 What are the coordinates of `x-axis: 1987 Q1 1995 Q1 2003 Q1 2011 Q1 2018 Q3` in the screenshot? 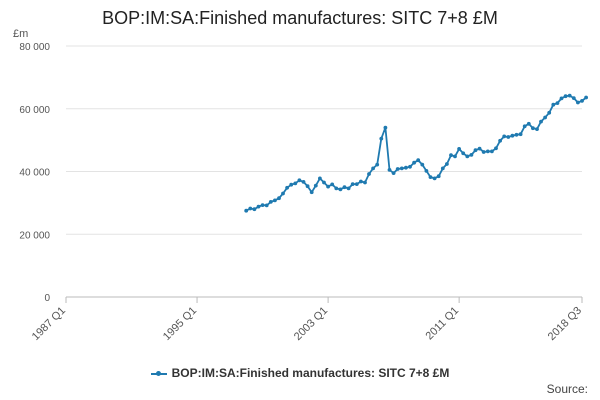 It's located at (307, 319).